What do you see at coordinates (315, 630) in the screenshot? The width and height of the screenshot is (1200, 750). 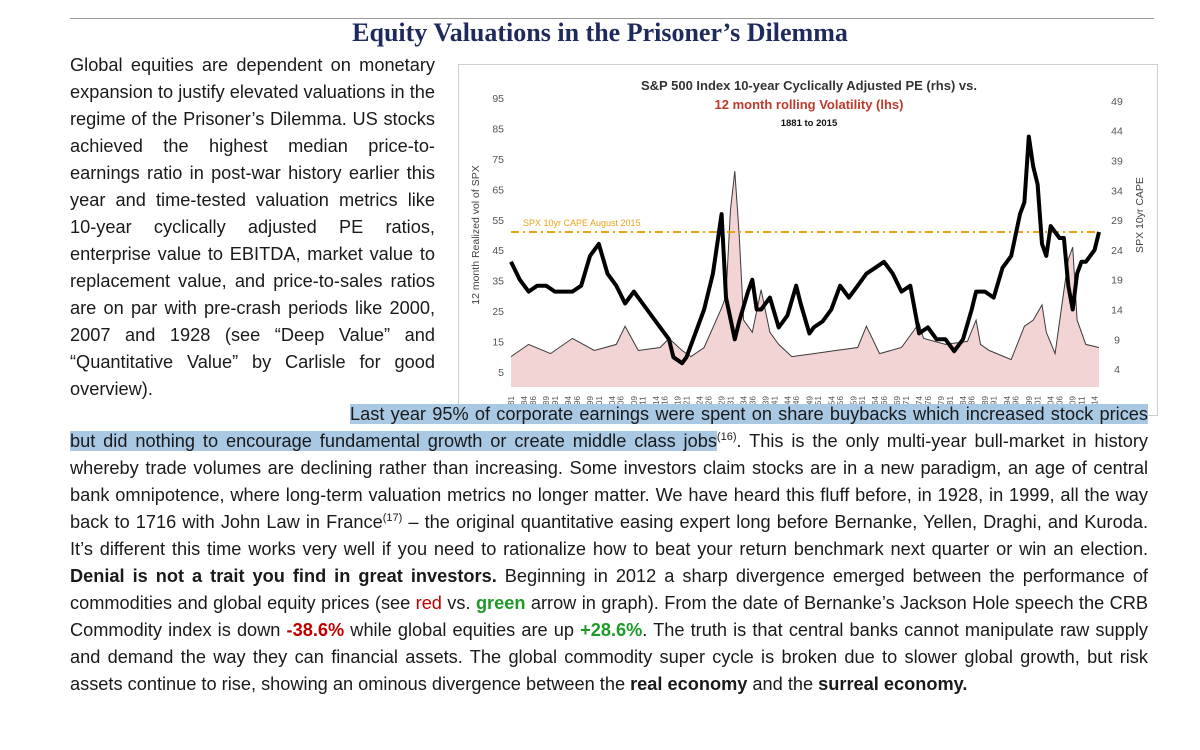 I see `commodity-change: -38.6%` at bounding box center [315, 630].